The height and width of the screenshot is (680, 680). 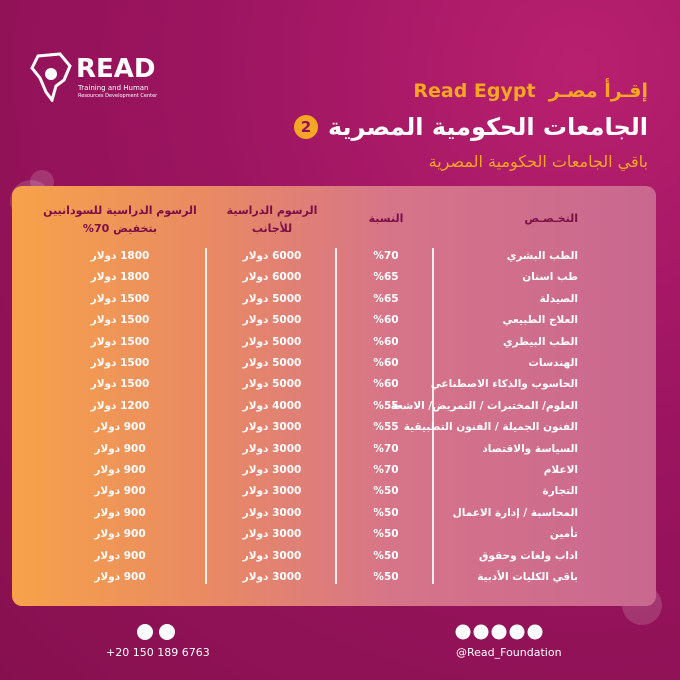 What do you see at coordinates (530, 448) in the screenshot?
I see `specialty: السياسة والاقتصاد` at bounding box center [530, 448].